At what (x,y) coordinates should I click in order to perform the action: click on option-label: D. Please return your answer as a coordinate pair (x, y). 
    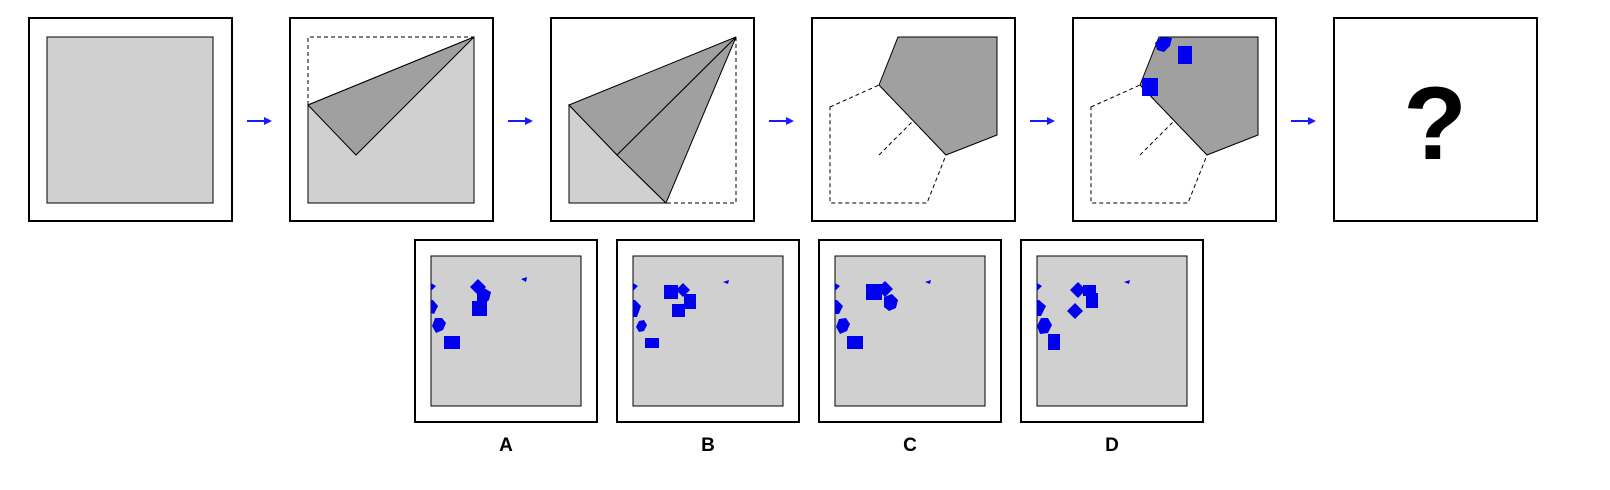
    Looking at the image, I should click on (1112, 445).